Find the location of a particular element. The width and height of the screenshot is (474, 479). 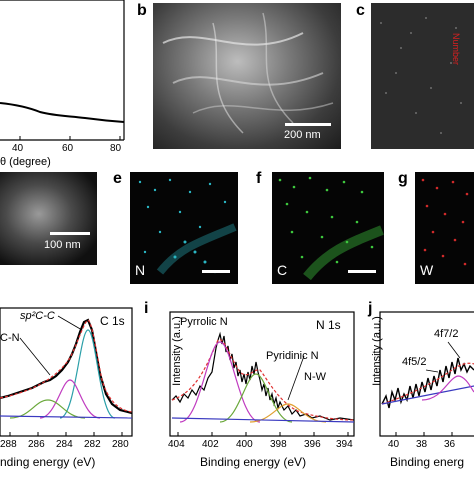

panel-i-xtick: 394 is located at coordinates (344, 444).